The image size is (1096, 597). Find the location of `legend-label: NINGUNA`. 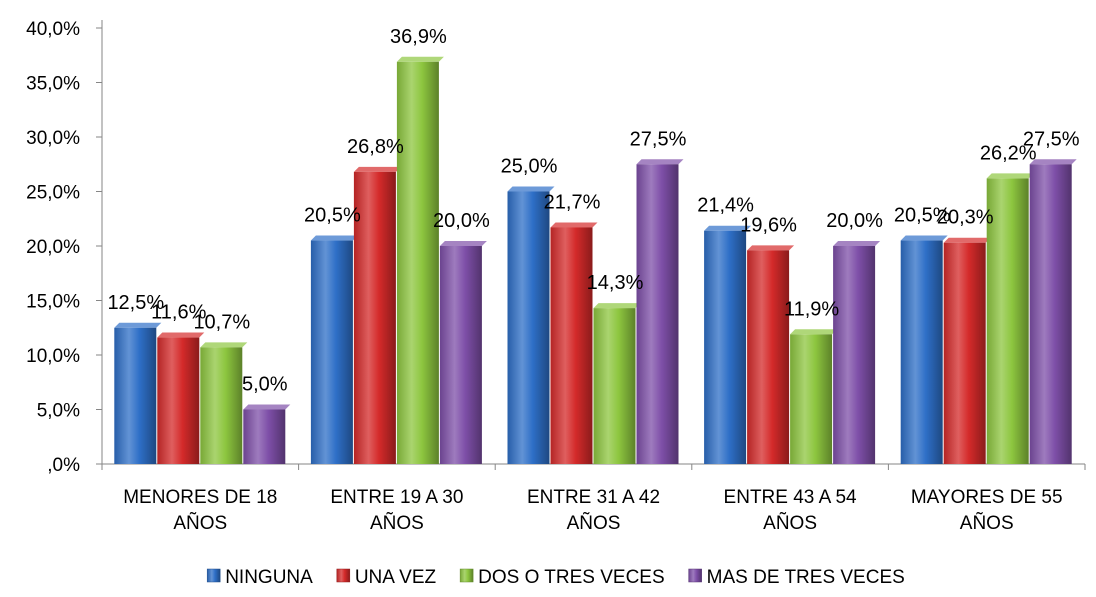

legend-label: NINGUNA is located at coordinates (269, 577).